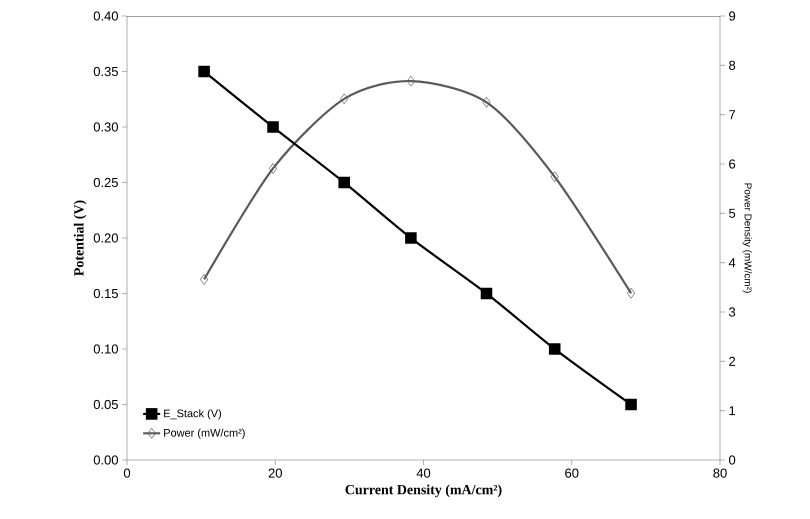 The image size is (810, 519). Describe the element at coordinates (423, 473) in the screenshot. I see `x-tick-label: 40` at that location.